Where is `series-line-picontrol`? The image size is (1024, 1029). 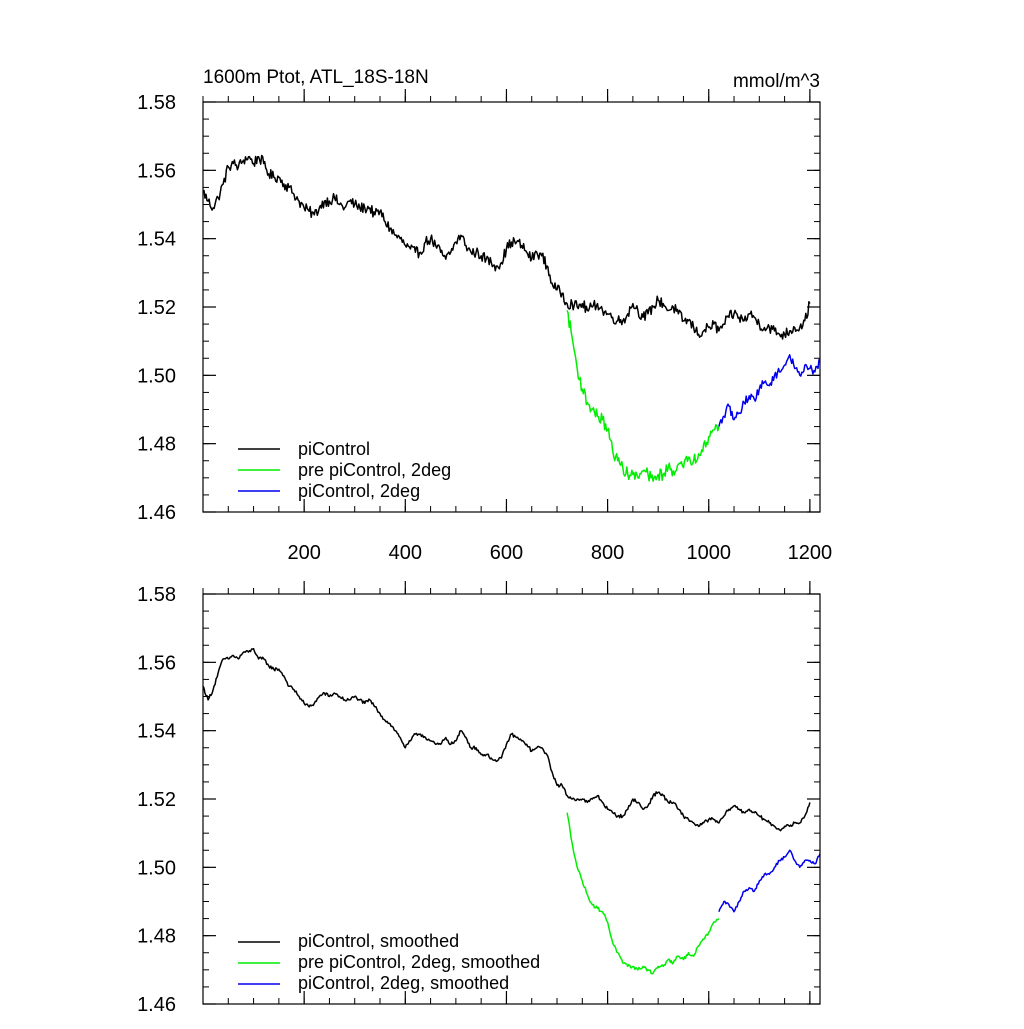
series-line-picontrol is located at coordinates (506, 247).